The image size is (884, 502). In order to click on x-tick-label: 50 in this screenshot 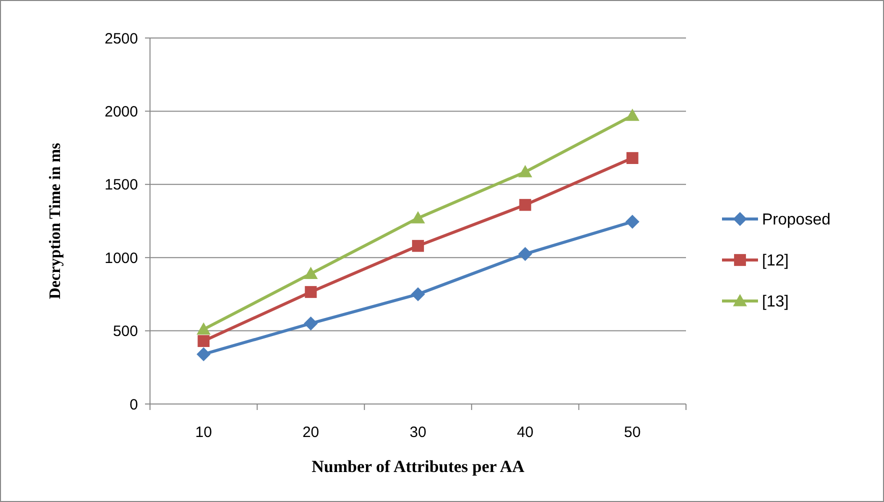, I will do `click(632, 432)`.